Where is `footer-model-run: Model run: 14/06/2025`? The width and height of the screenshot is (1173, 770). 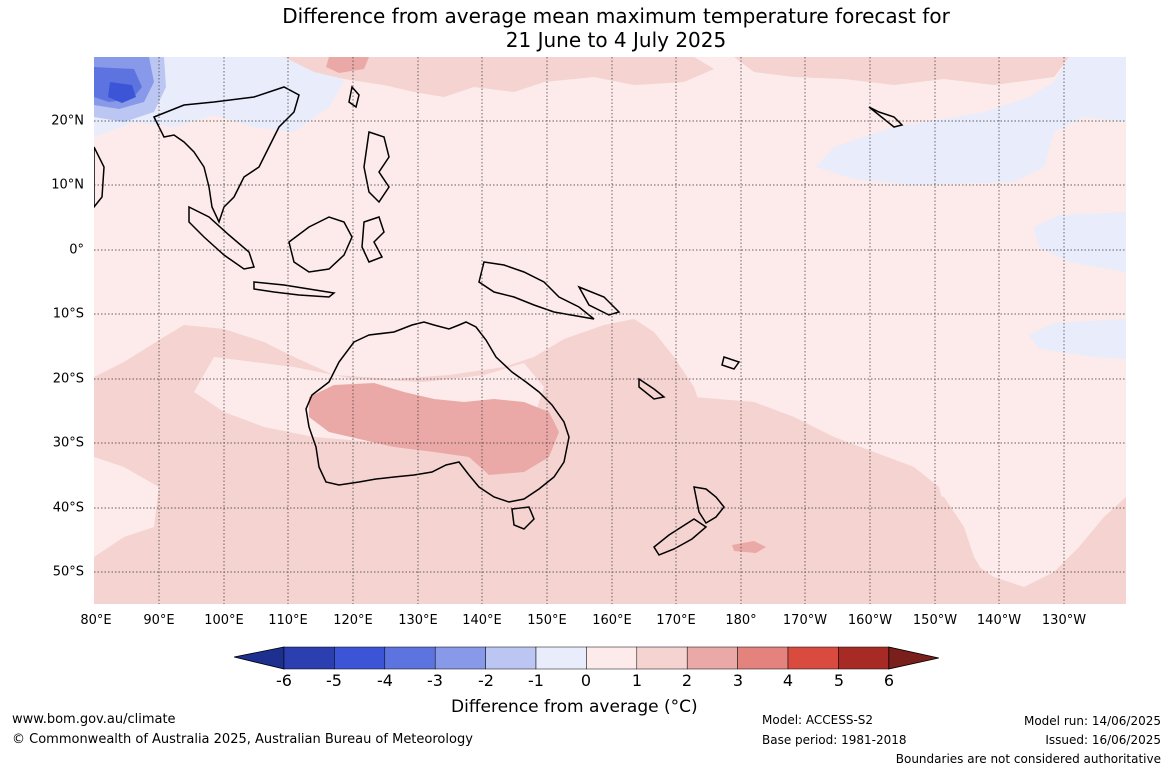
footer-model-run: Model run: 14/06/2025 is located at coordinates (1092, 721).